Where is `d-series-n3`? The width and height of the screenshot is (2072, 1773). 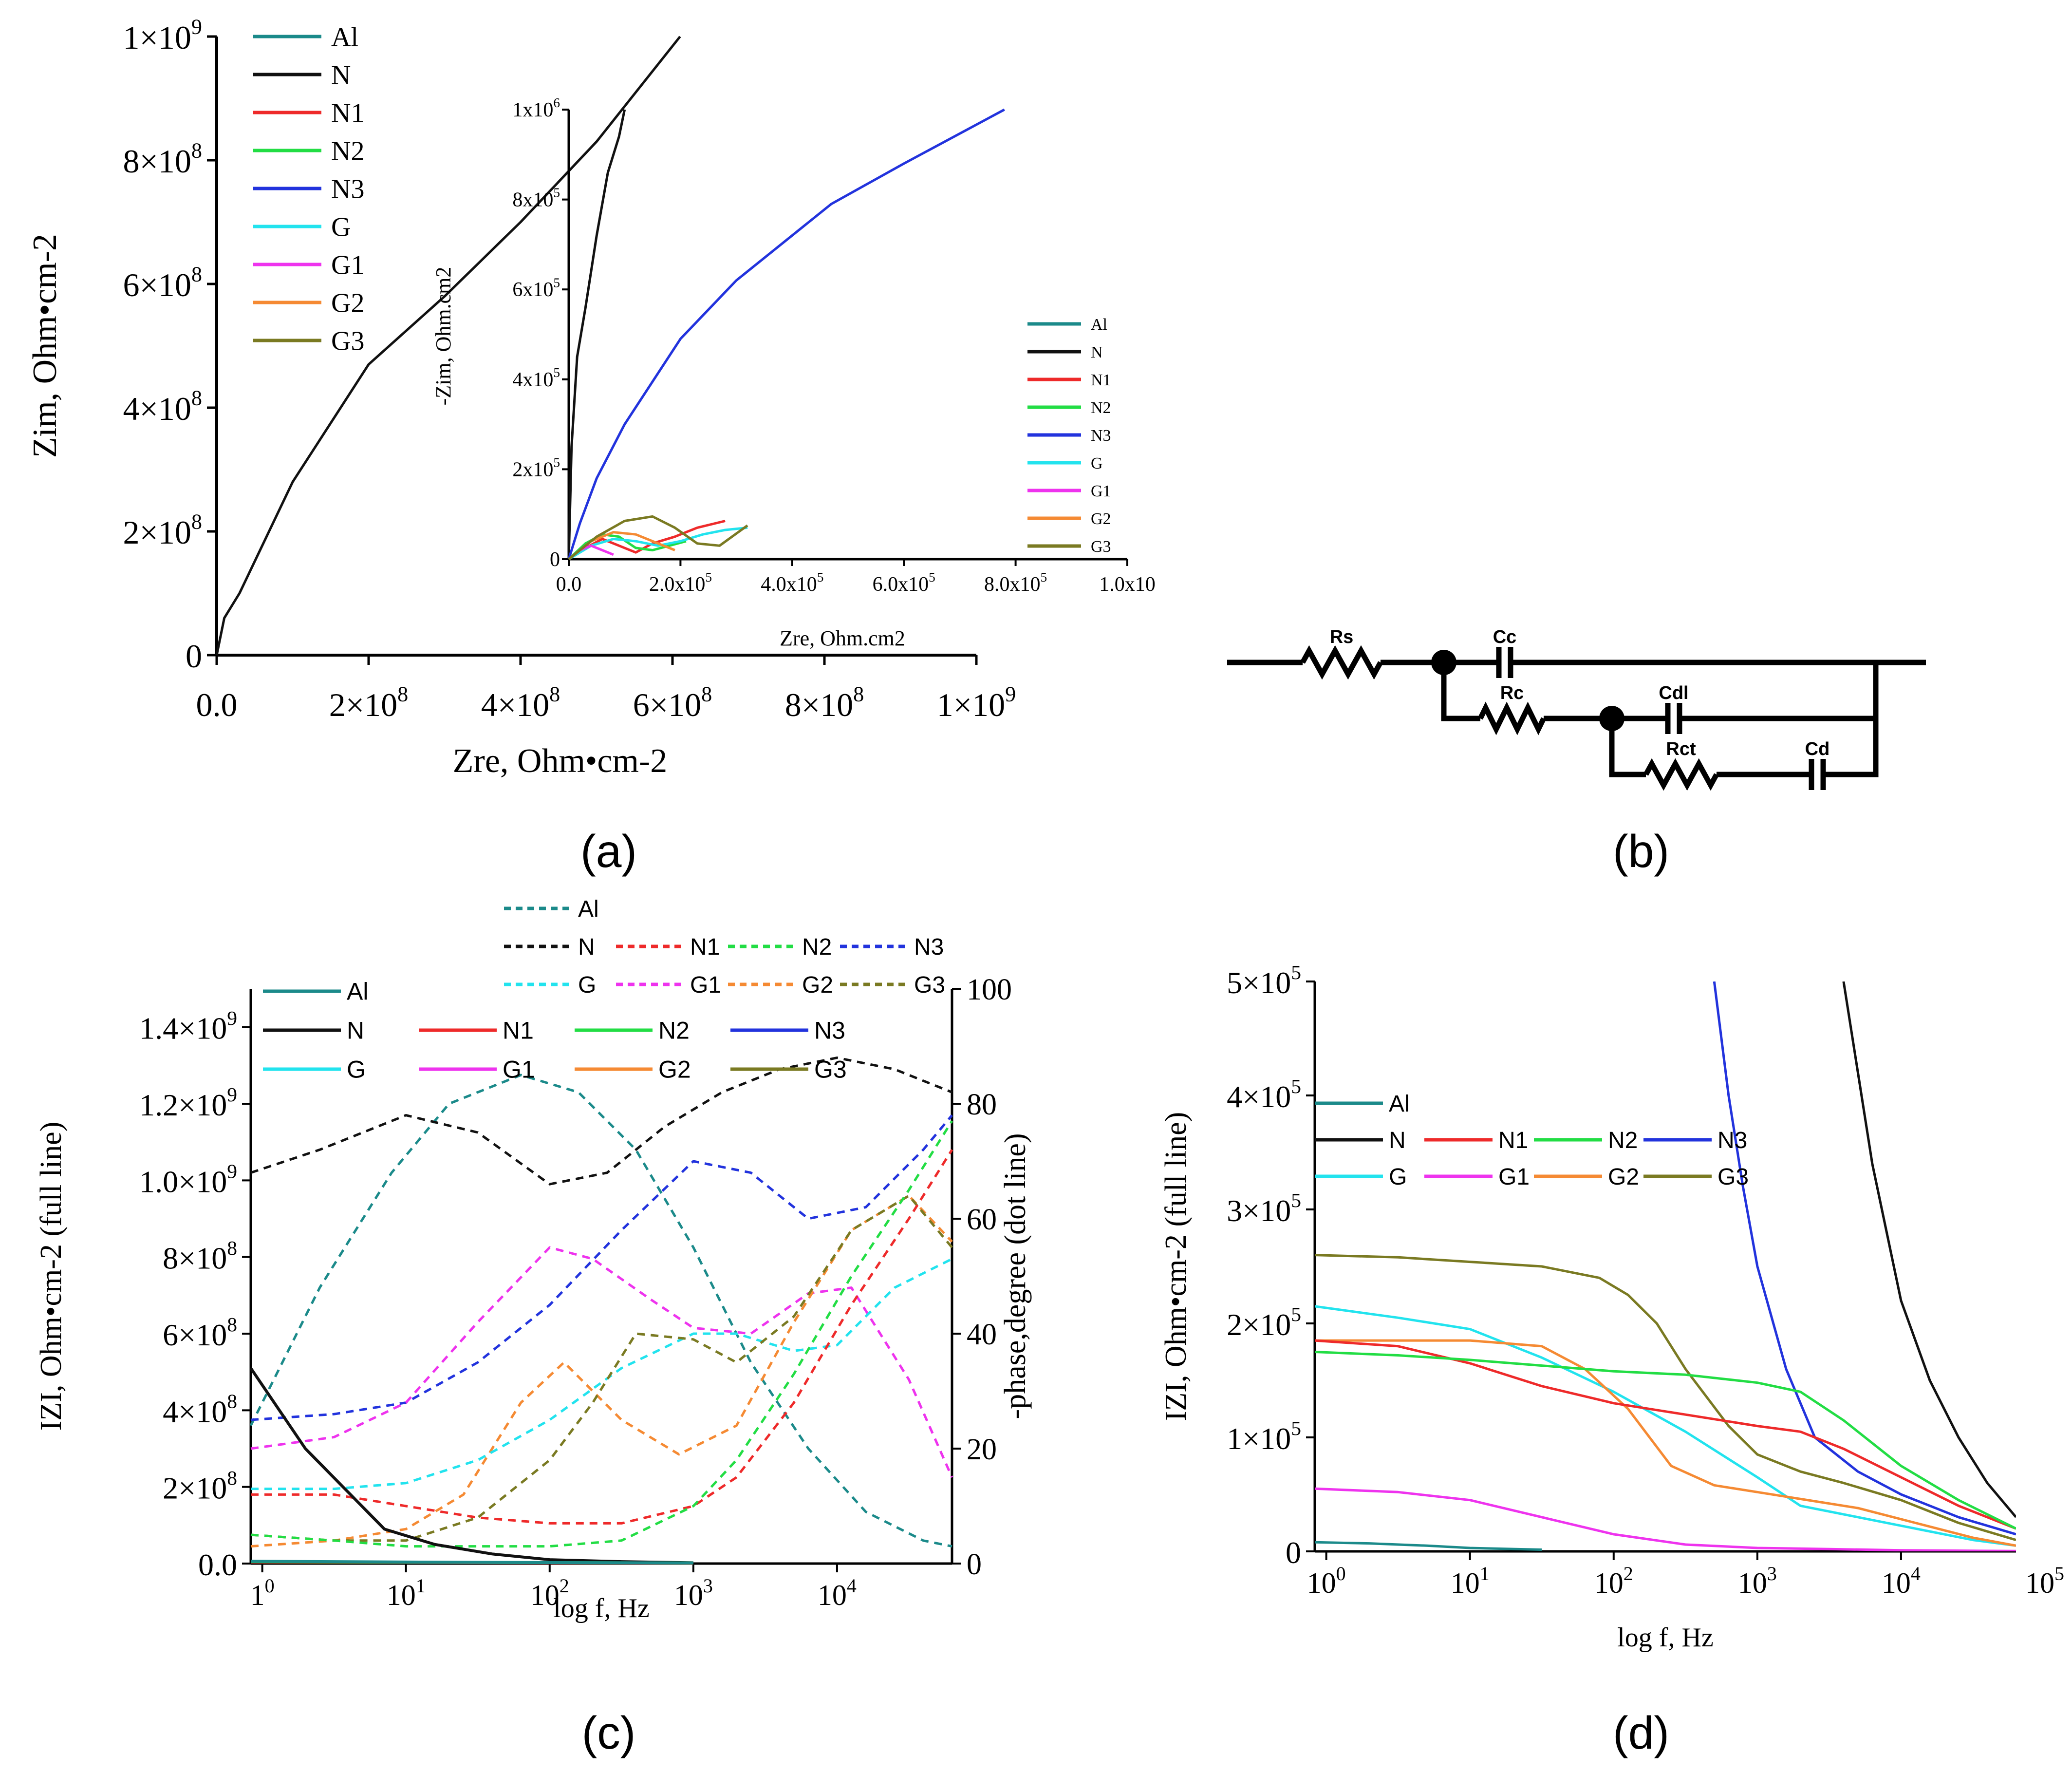
d-series-n3 is located at coordinates (1864, 1259).